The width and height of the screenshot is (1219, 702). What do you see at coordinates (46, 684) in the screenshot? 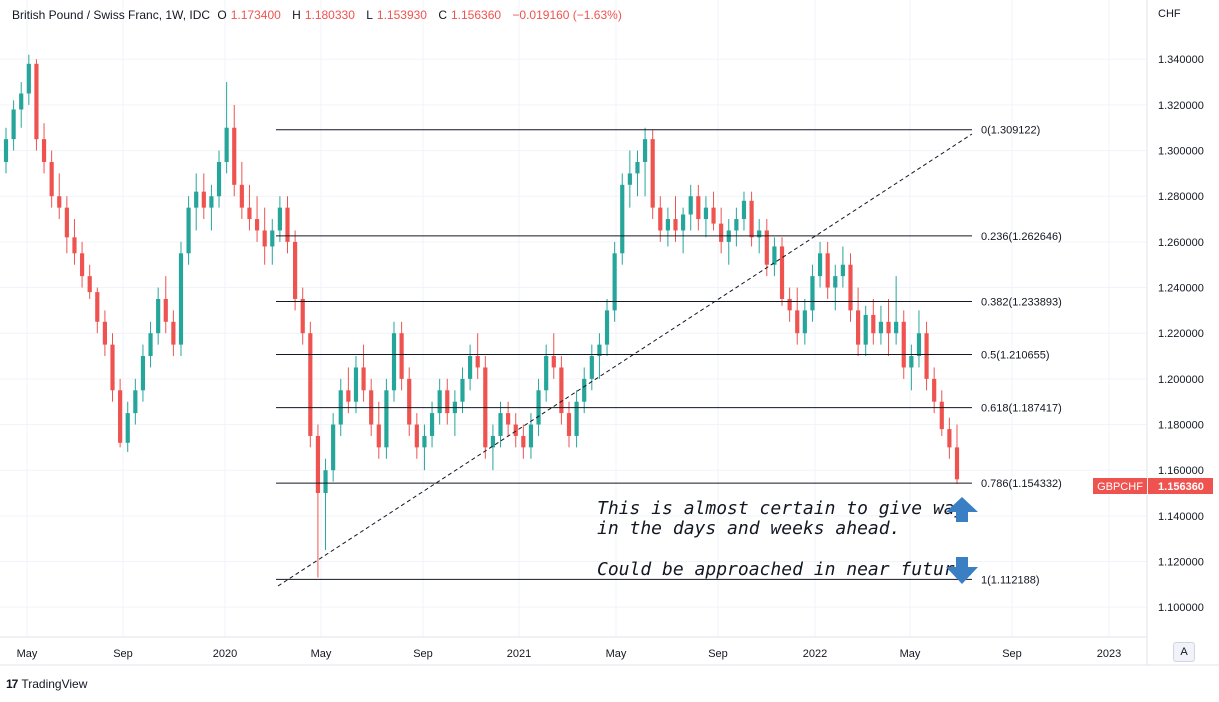
I see `brand: 17 TradingView` at bounding box center [46, 684].